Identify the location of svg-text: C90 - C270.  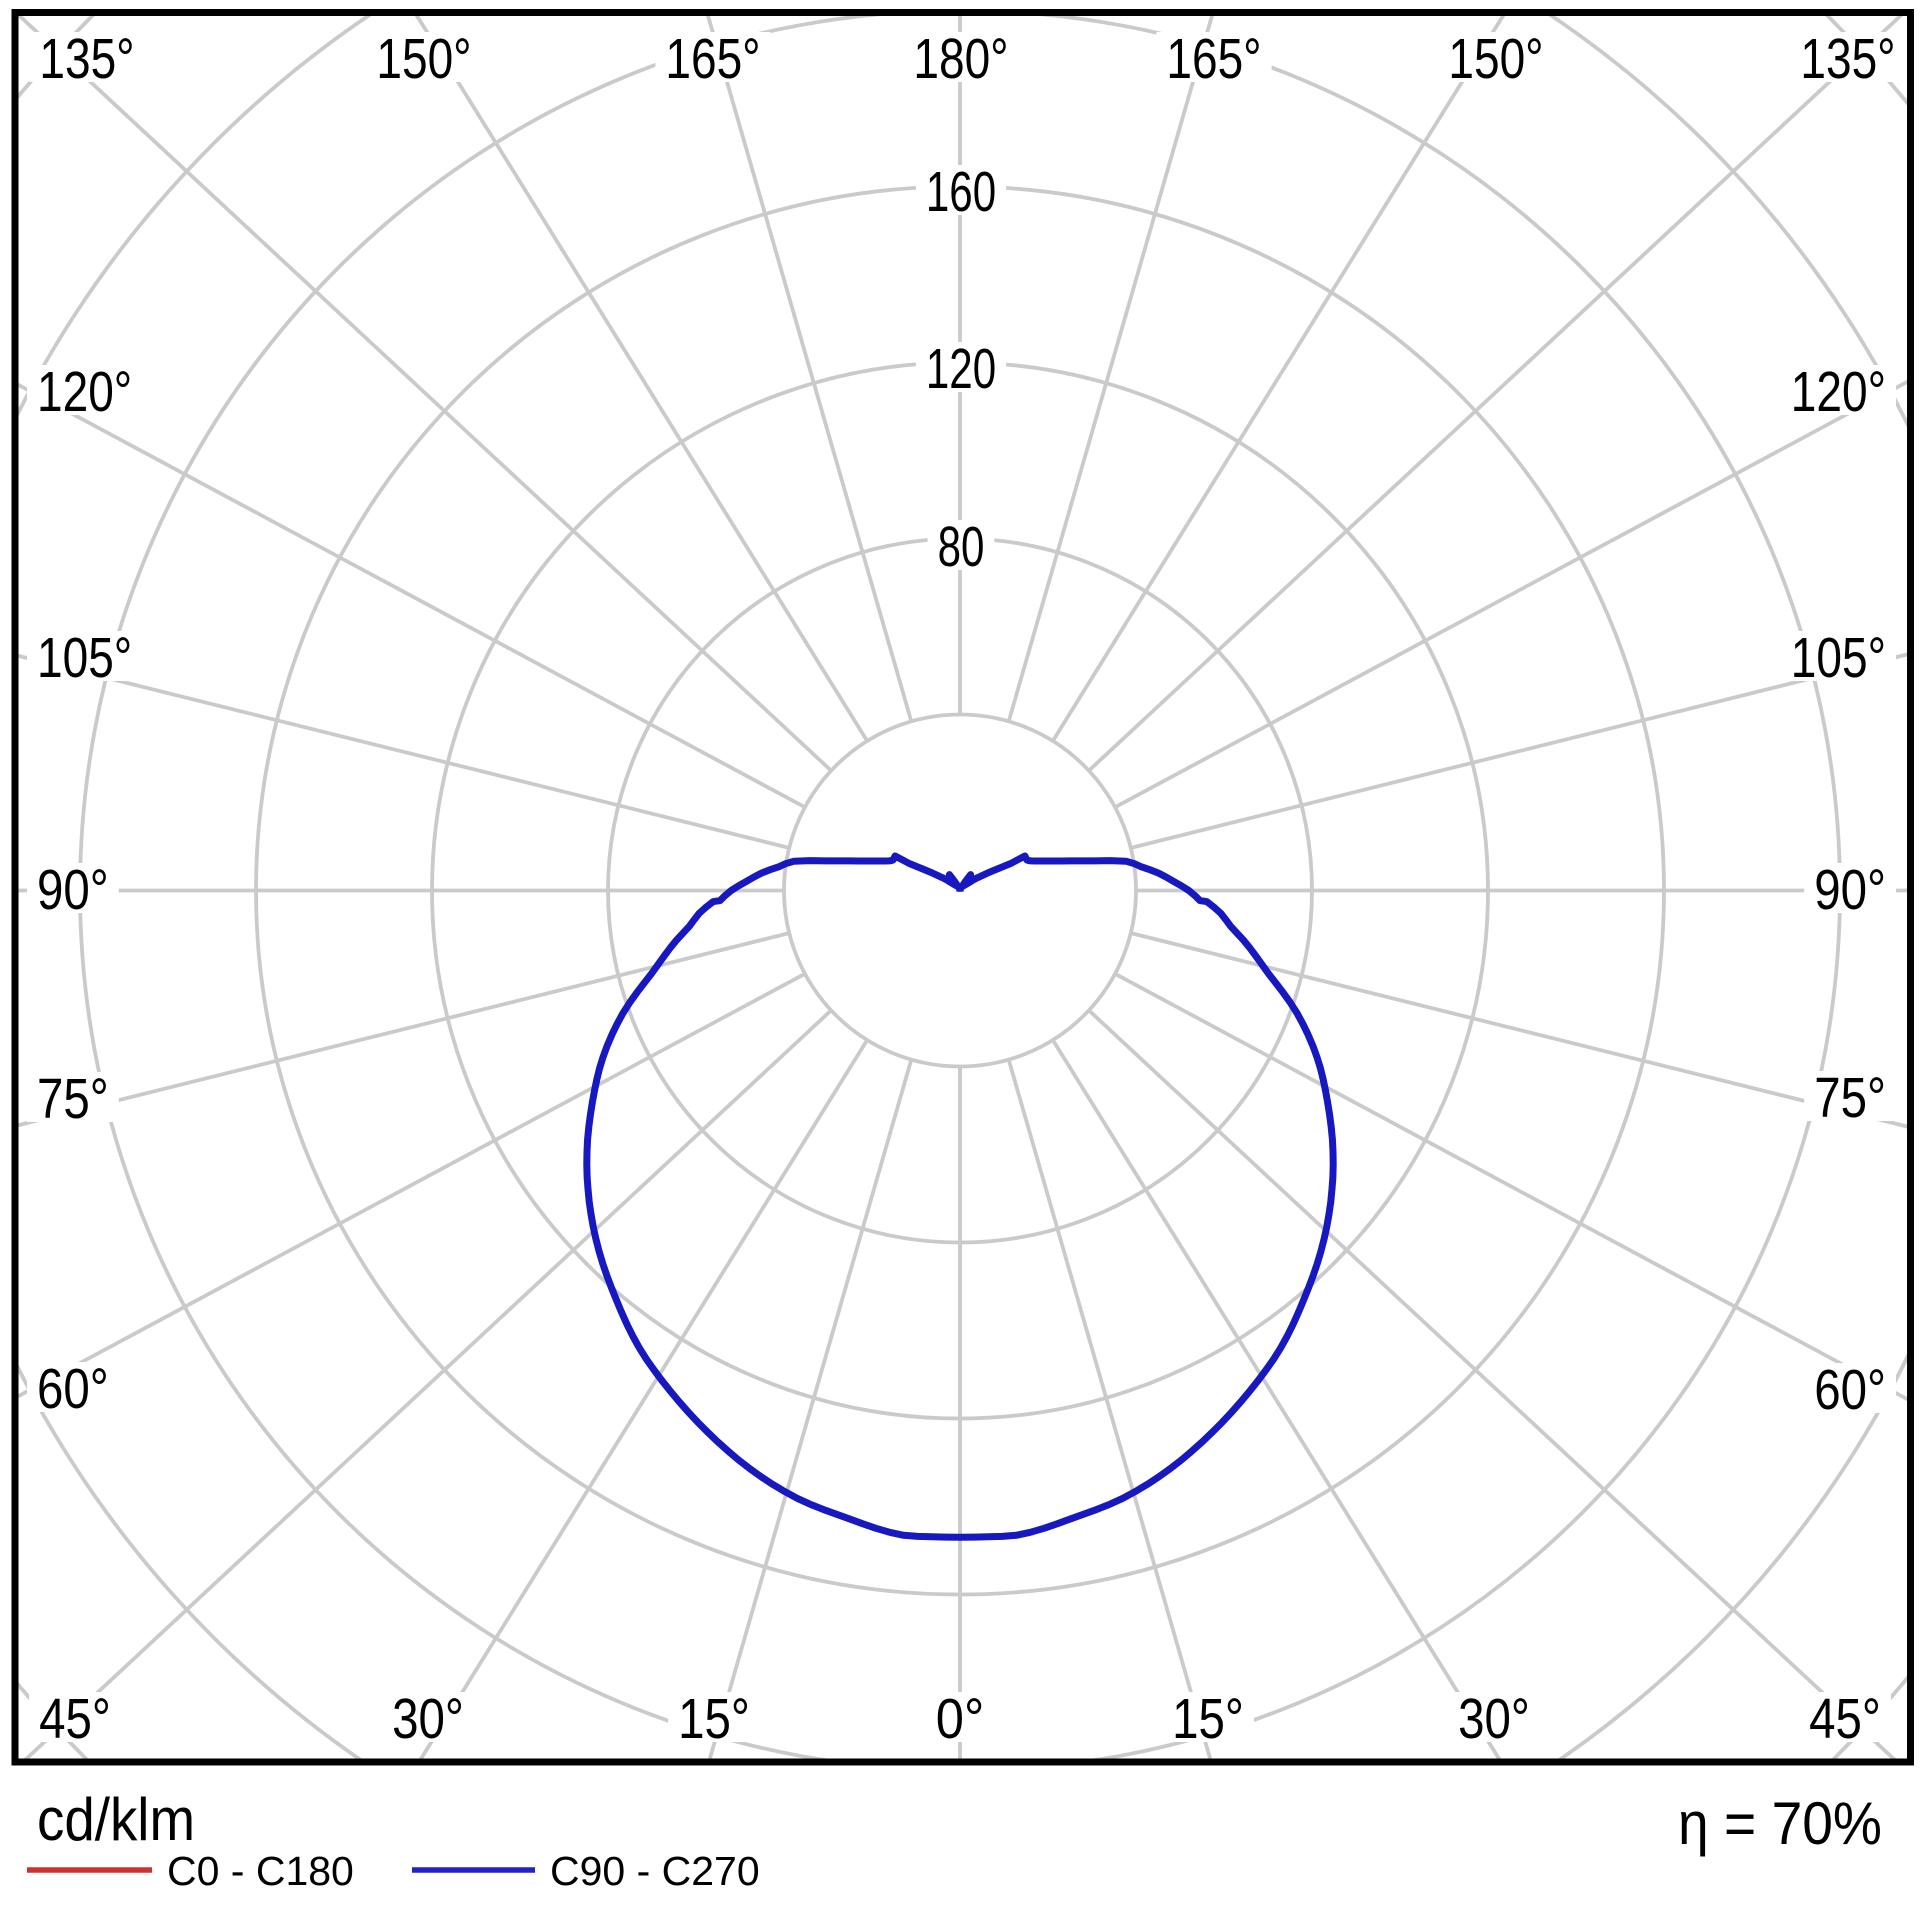
(655, 1871).